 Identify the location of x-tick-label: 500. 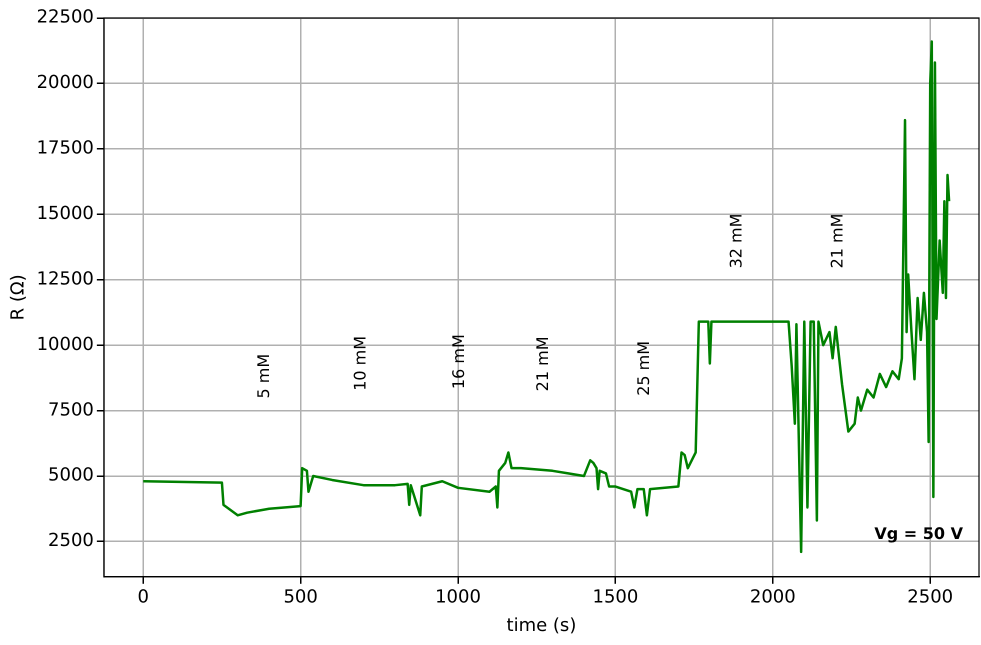
(300, 597).